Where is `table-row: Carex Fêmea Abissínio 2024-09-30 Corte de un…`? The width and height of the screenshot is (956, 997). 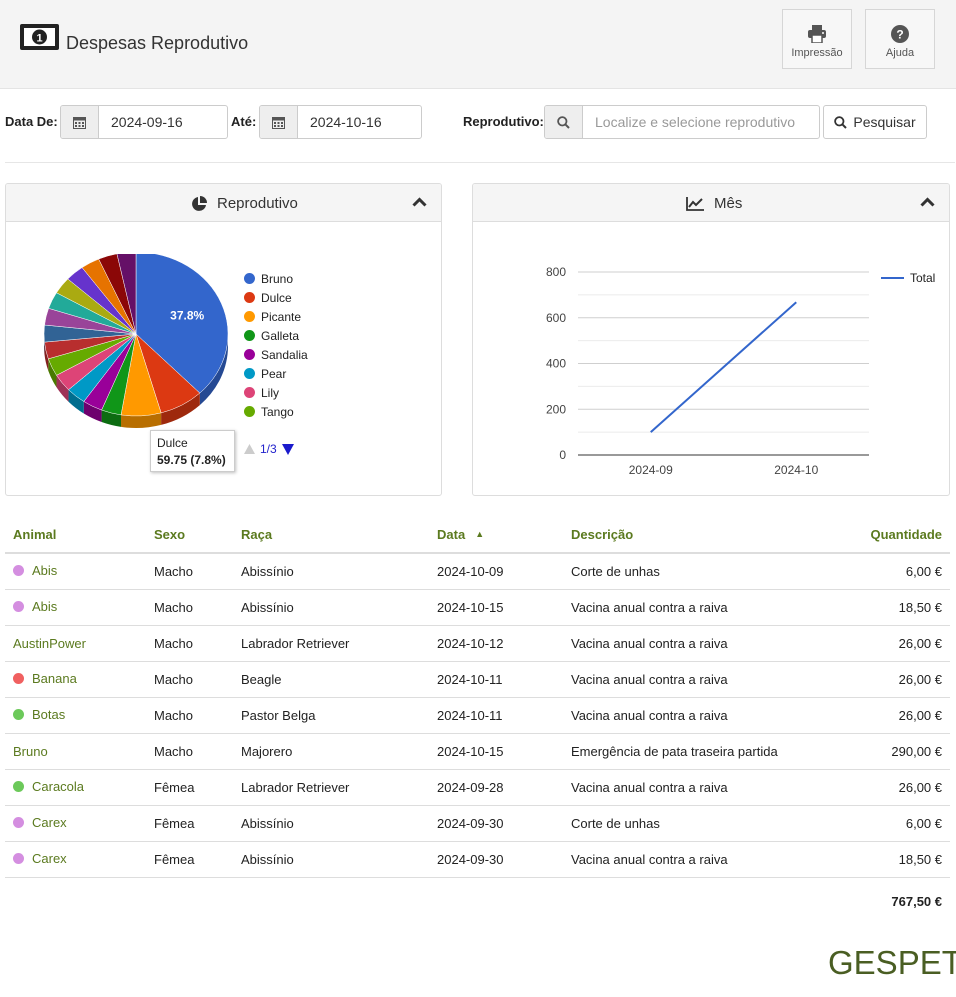
table-row: Carex Fêmea Abissínio 2024-09-30 Corte de un… is located at coordinates (477, 823).